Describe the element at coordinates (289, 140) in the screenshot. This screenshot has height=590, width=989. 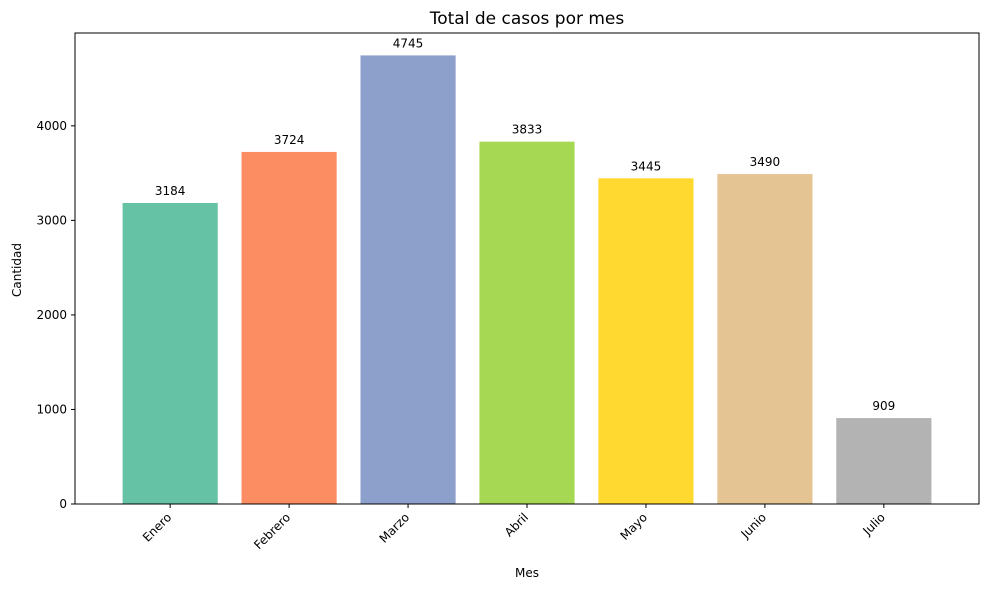
I see `data-label: 3724` at that location.